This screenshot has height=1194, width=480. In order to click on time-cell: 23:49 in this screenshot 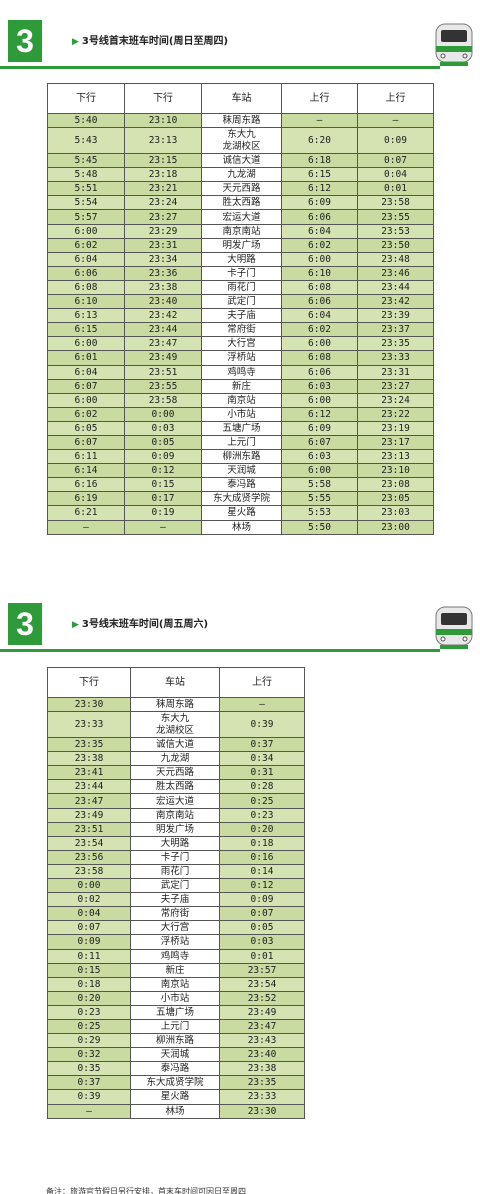, I will do `click(89, 815)`.